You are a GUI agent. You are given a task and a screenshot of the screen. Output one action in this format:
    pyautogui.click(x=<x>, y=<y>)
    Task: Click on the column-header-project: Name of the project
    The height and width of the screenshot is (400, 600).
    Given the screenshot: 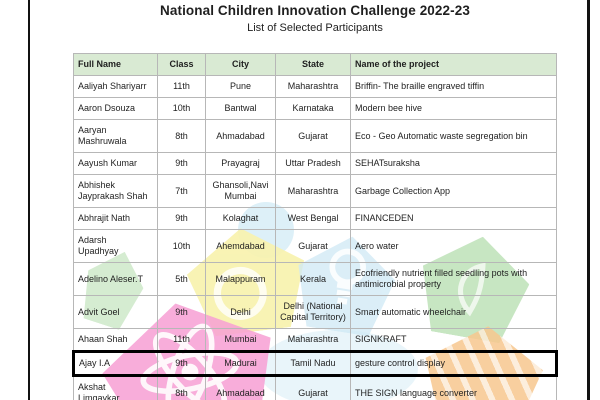 What is the action you would take?
    pyautogui.click(x=453, y=64)
    